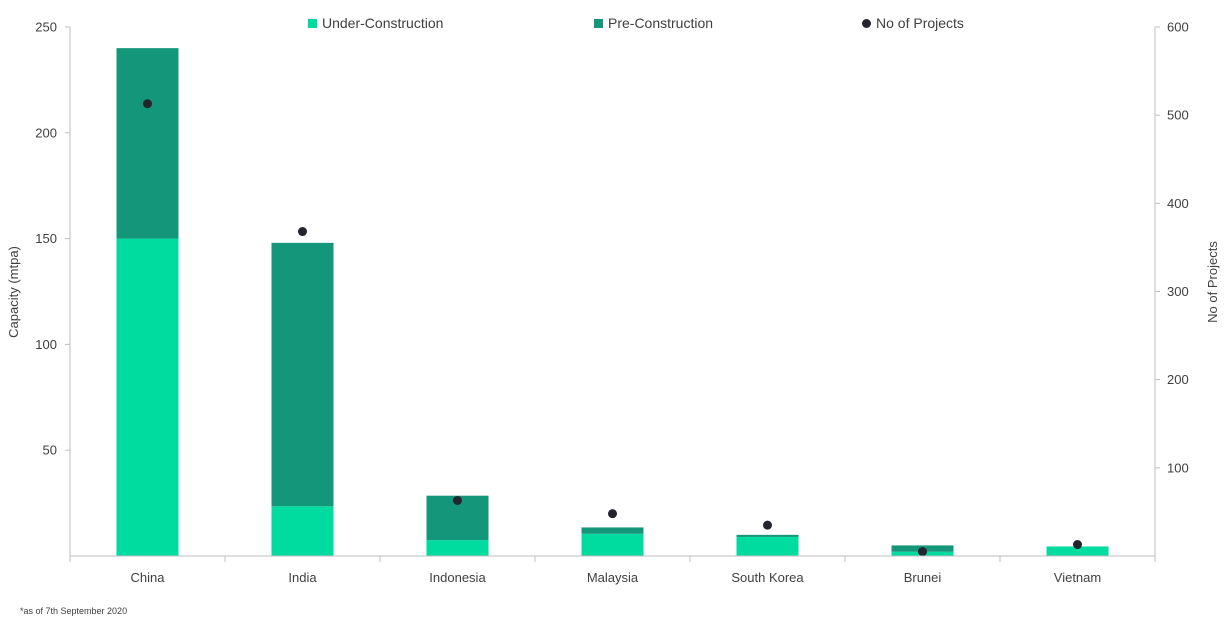  I want to click on legend-pre-construction: Pre-Construction, so click(653, 23).